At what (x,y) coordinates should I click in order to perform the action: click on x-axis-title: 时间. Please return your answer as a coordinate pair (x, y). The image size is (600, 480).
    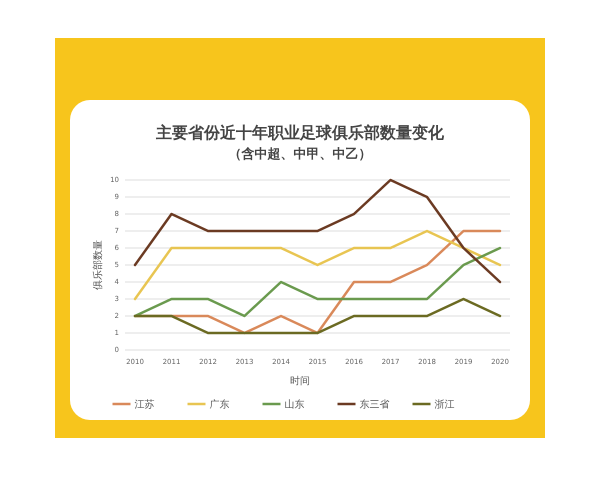
    Looking at the image, I should click on (300, 381).